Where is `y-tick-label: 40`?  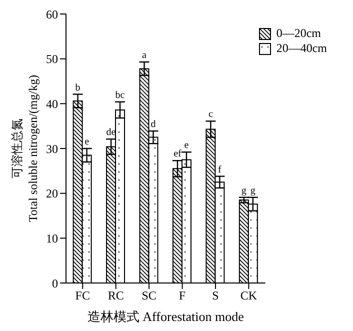
y-tick-label: 40 is located at coordinates (52, 103).